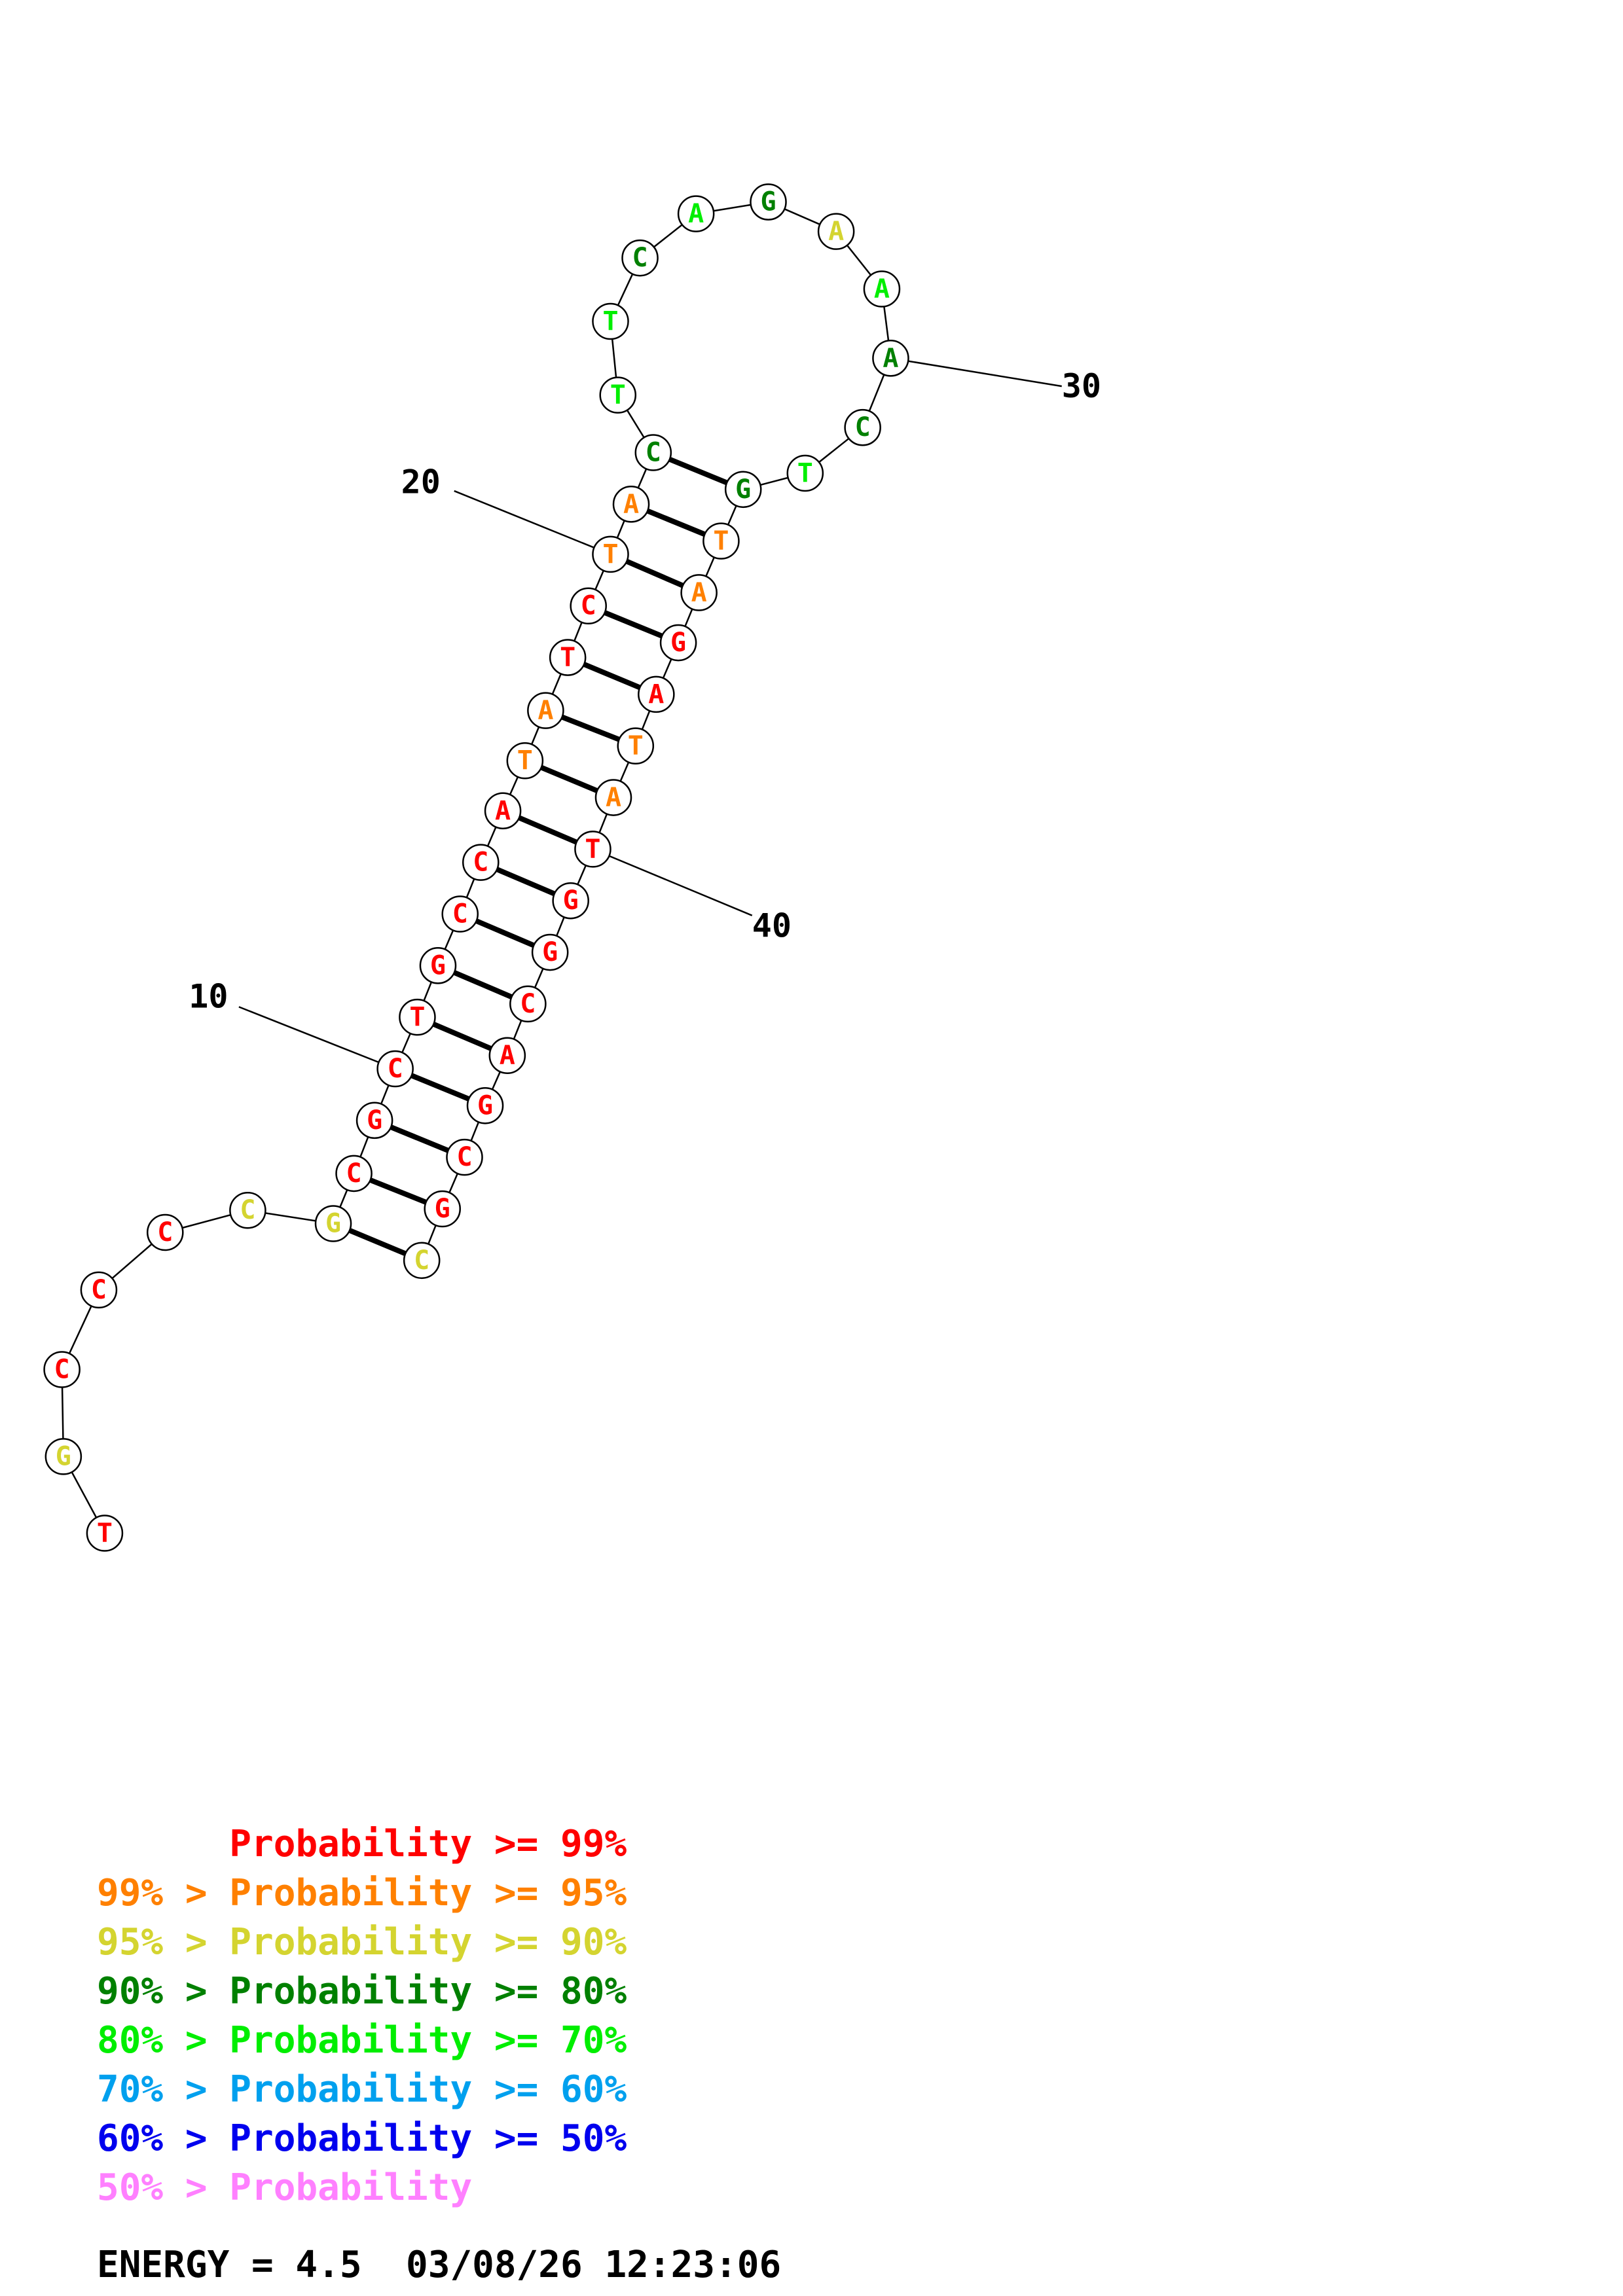 The height and width of the screenshot is (2296, 1623). Describe the element at coordinates (1081, 386) in the screenshot. I see `position-label-30: 30` at that location.